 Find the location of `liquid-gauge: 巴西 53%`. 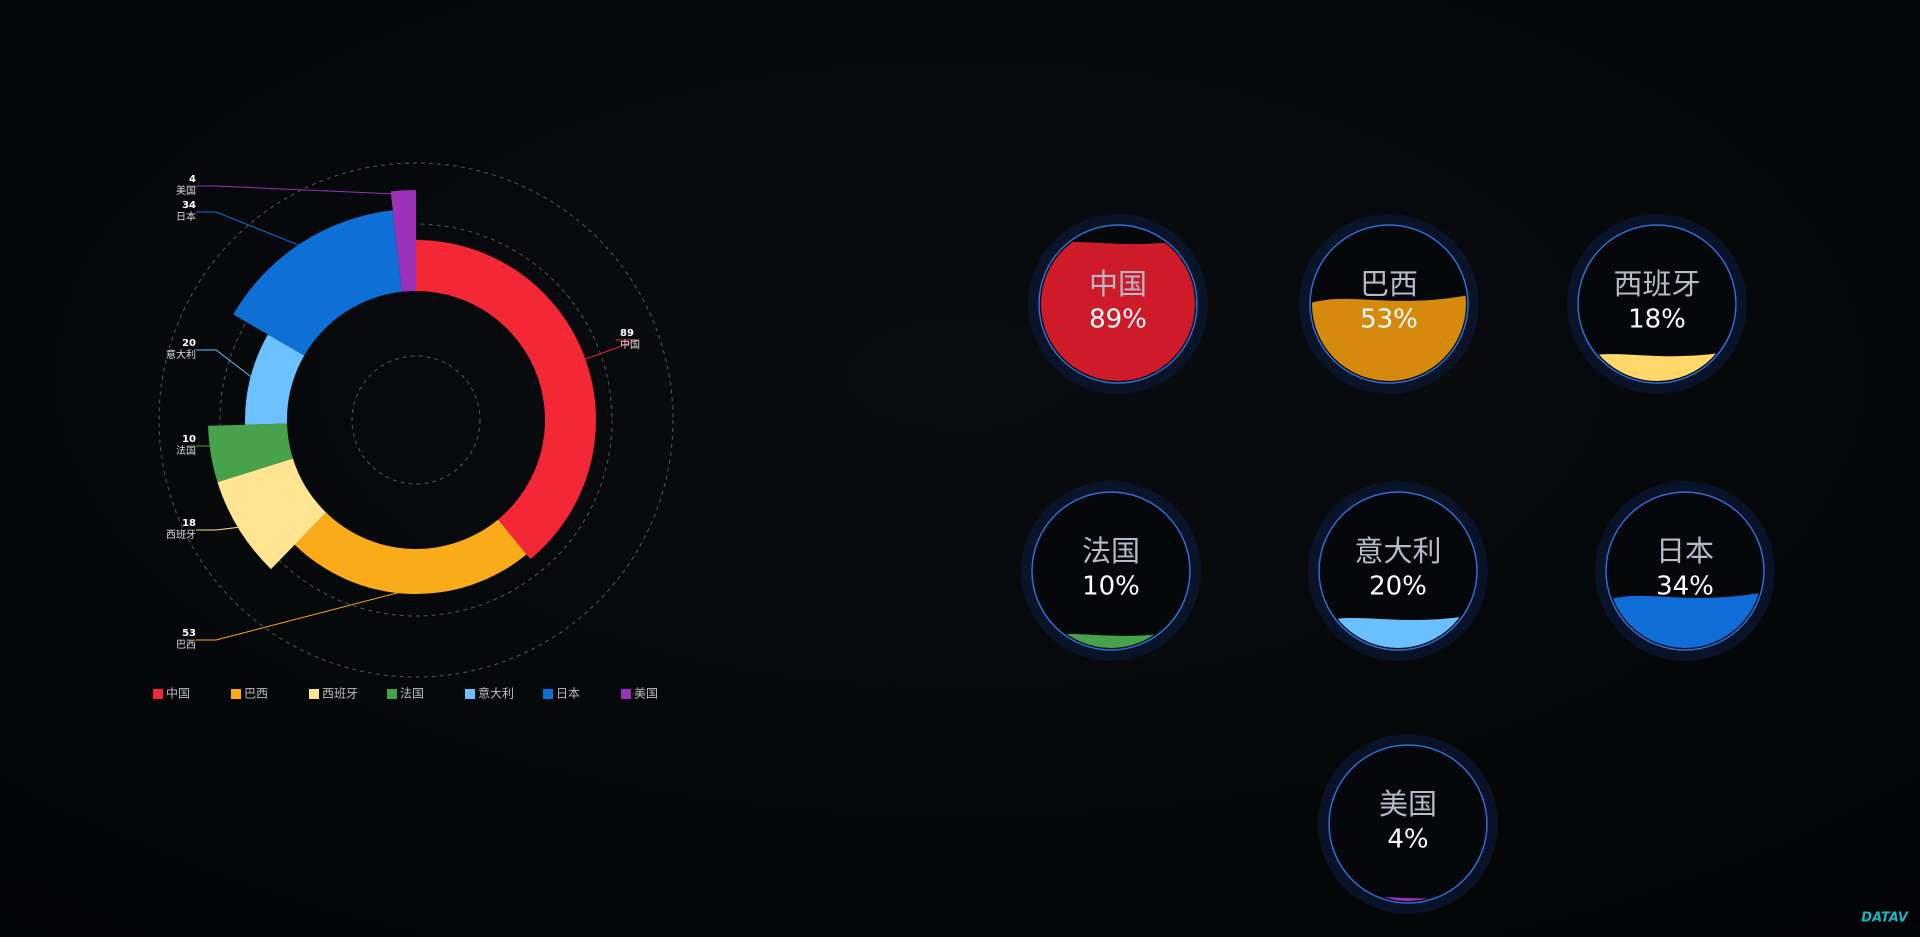

liquid-gauge: 巴西 53% is located at coordinates (1389, 304).